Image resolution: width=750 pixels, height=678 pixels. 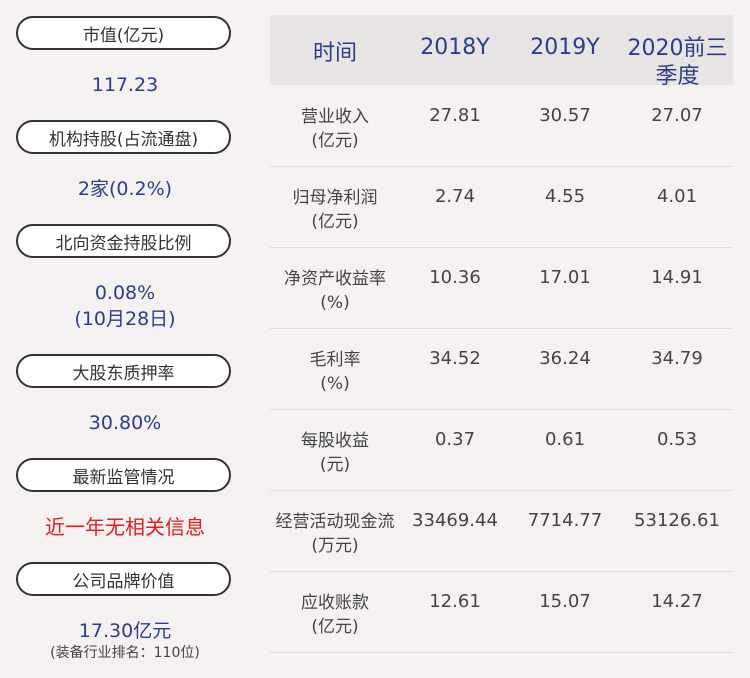 What do you see at coordinates (565, 47) in the screenshot?
I see `header-2019y: 2019Y` at bounding box center [565, 47].